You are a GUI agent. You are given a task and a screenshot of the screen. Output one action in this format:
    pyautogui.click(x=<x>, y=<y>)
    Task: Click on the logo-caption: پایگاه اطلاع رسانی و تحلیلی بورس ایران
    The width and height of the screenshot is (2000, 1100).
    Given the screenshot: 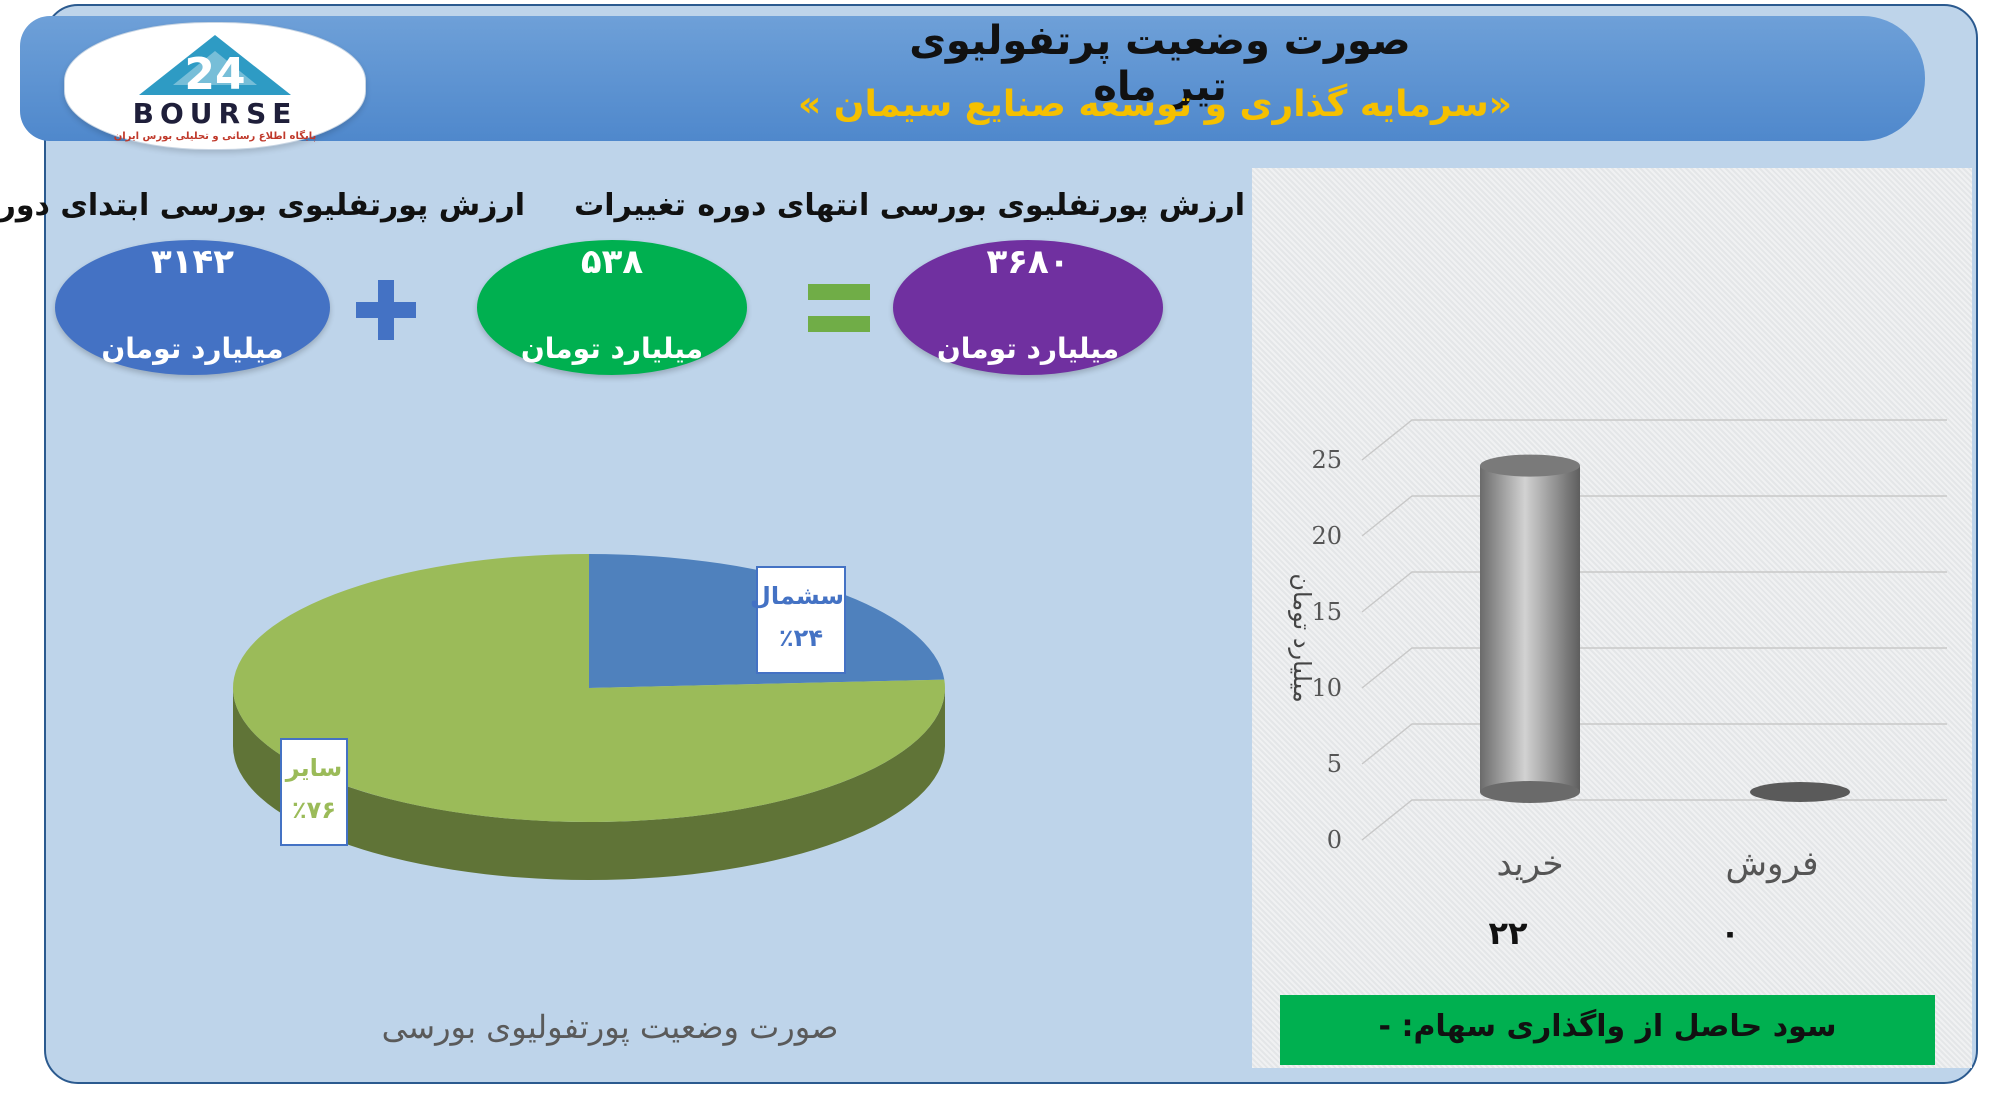 What is the action you would take?
    pyautogui.click(x=215, y=135)
    